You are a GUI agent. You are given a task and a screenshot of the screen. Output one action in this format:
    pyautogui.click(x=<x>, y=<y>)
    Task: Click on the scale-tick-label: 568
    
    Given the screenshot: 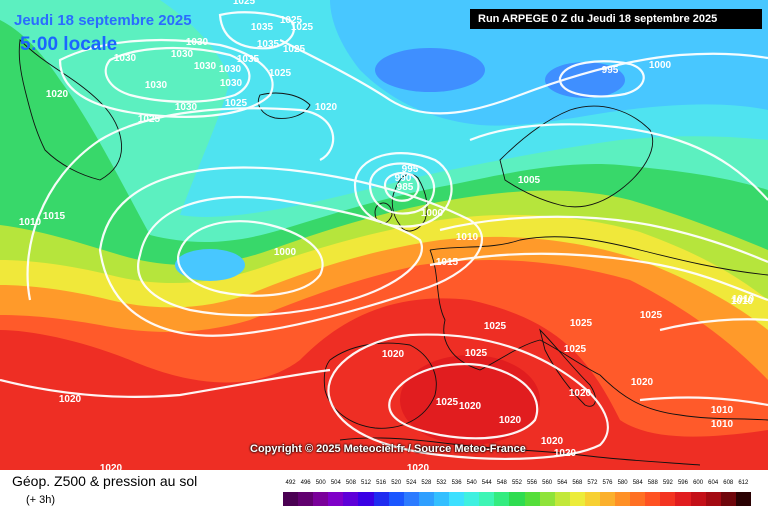 What is the action you would take?
    pyautogui.click(x=577, y=483)
    